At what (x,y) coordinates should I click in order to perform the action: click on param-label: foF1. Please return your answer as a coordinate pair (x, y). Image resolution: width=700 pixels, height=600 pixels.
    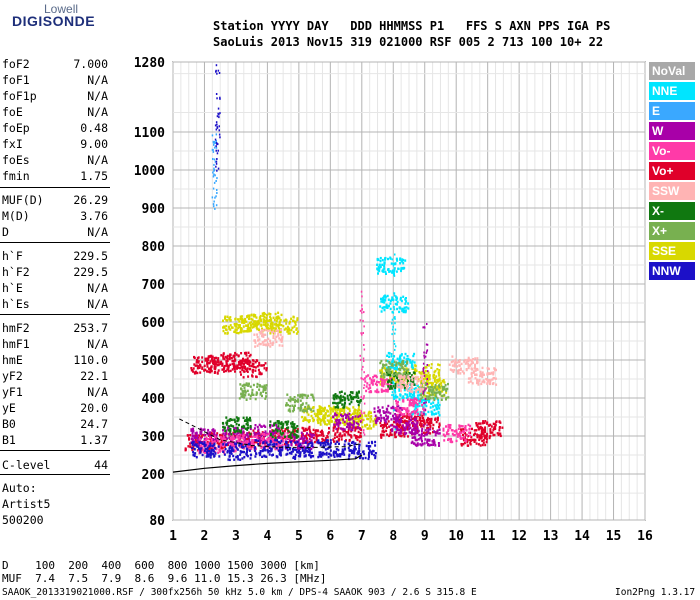
    Looking at the image, I should click on (16, 80).